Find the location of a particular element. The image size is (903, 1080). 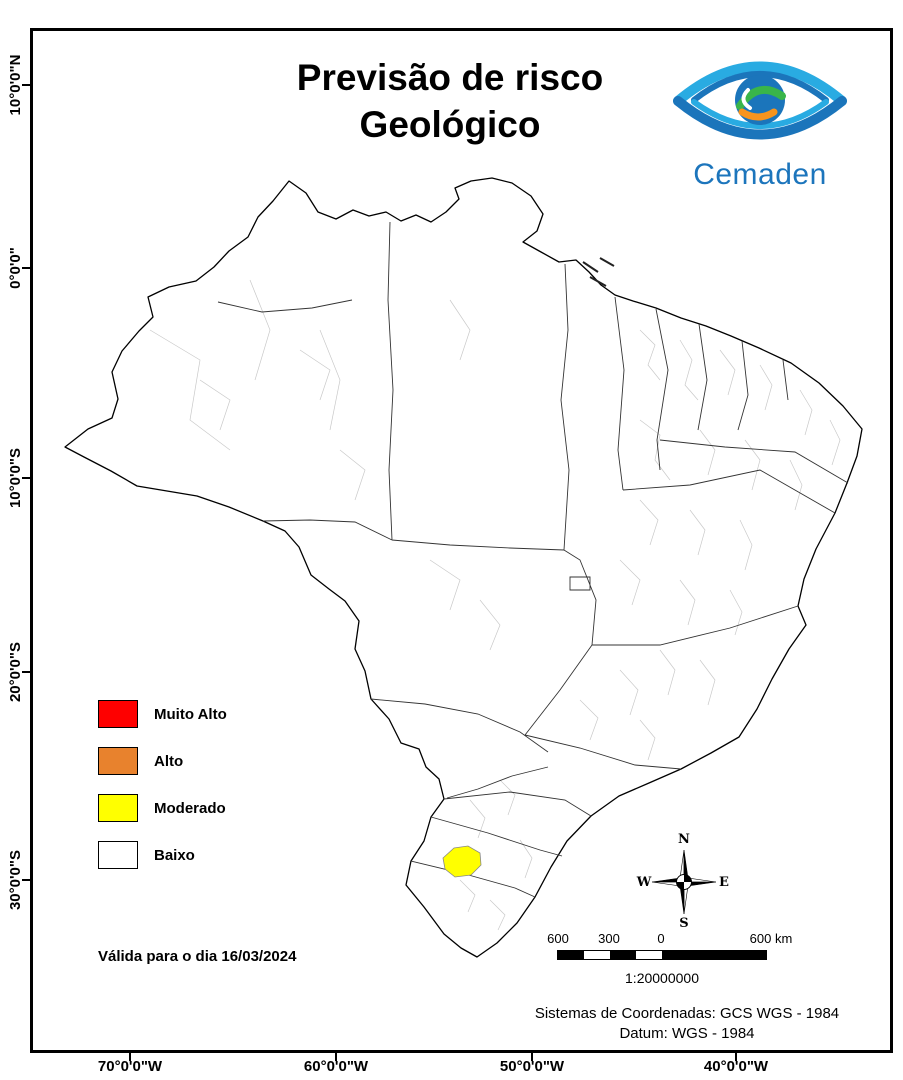

risk-legend: Muito Alto Alto Moderado Baixo is located at coordinates (162, 794).